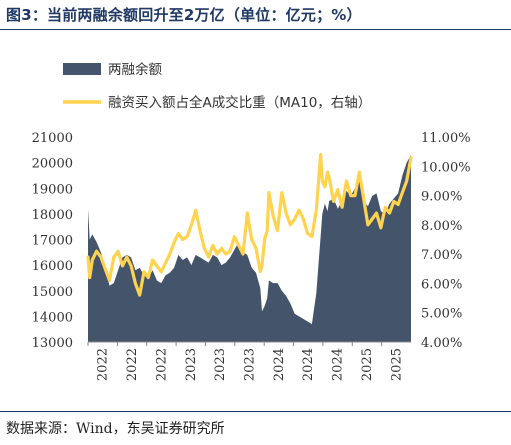 The height and width of the screenshot is (445, 511). Describe the element at coordinates (446, 167) in the screenshot. I see `y-right-tick-label: 10.00%` at that location.